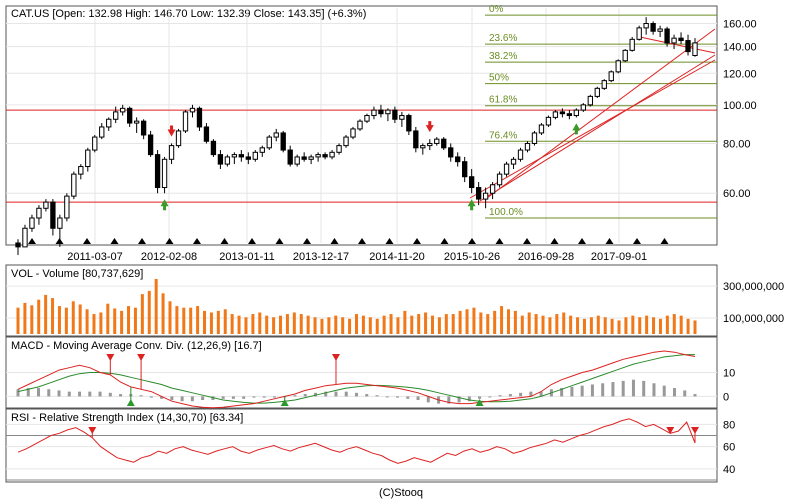 The height and width of the screenshot is (500, 800). I want to click on volume-y-axis: 100,000,000 300,000,000, so click(753, 303).